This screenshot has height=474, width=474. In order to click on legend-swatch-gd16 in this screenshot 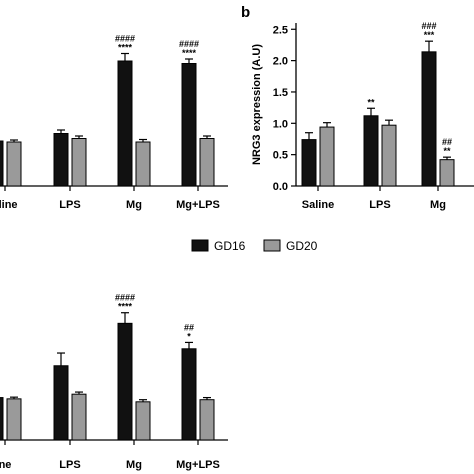, I will do `click(200, 245)`.